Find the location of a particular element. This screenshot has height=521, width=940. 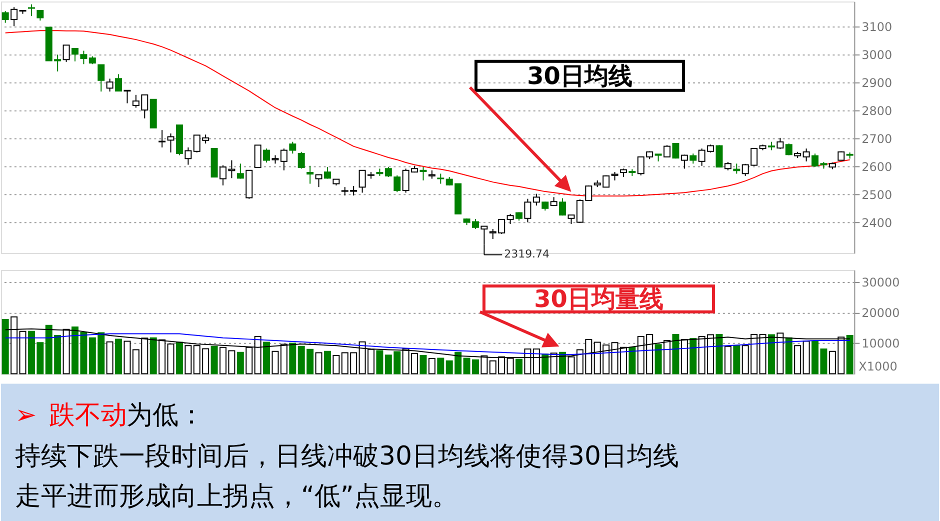

annotation: 2319.74 is located at coordinates (527, 254).